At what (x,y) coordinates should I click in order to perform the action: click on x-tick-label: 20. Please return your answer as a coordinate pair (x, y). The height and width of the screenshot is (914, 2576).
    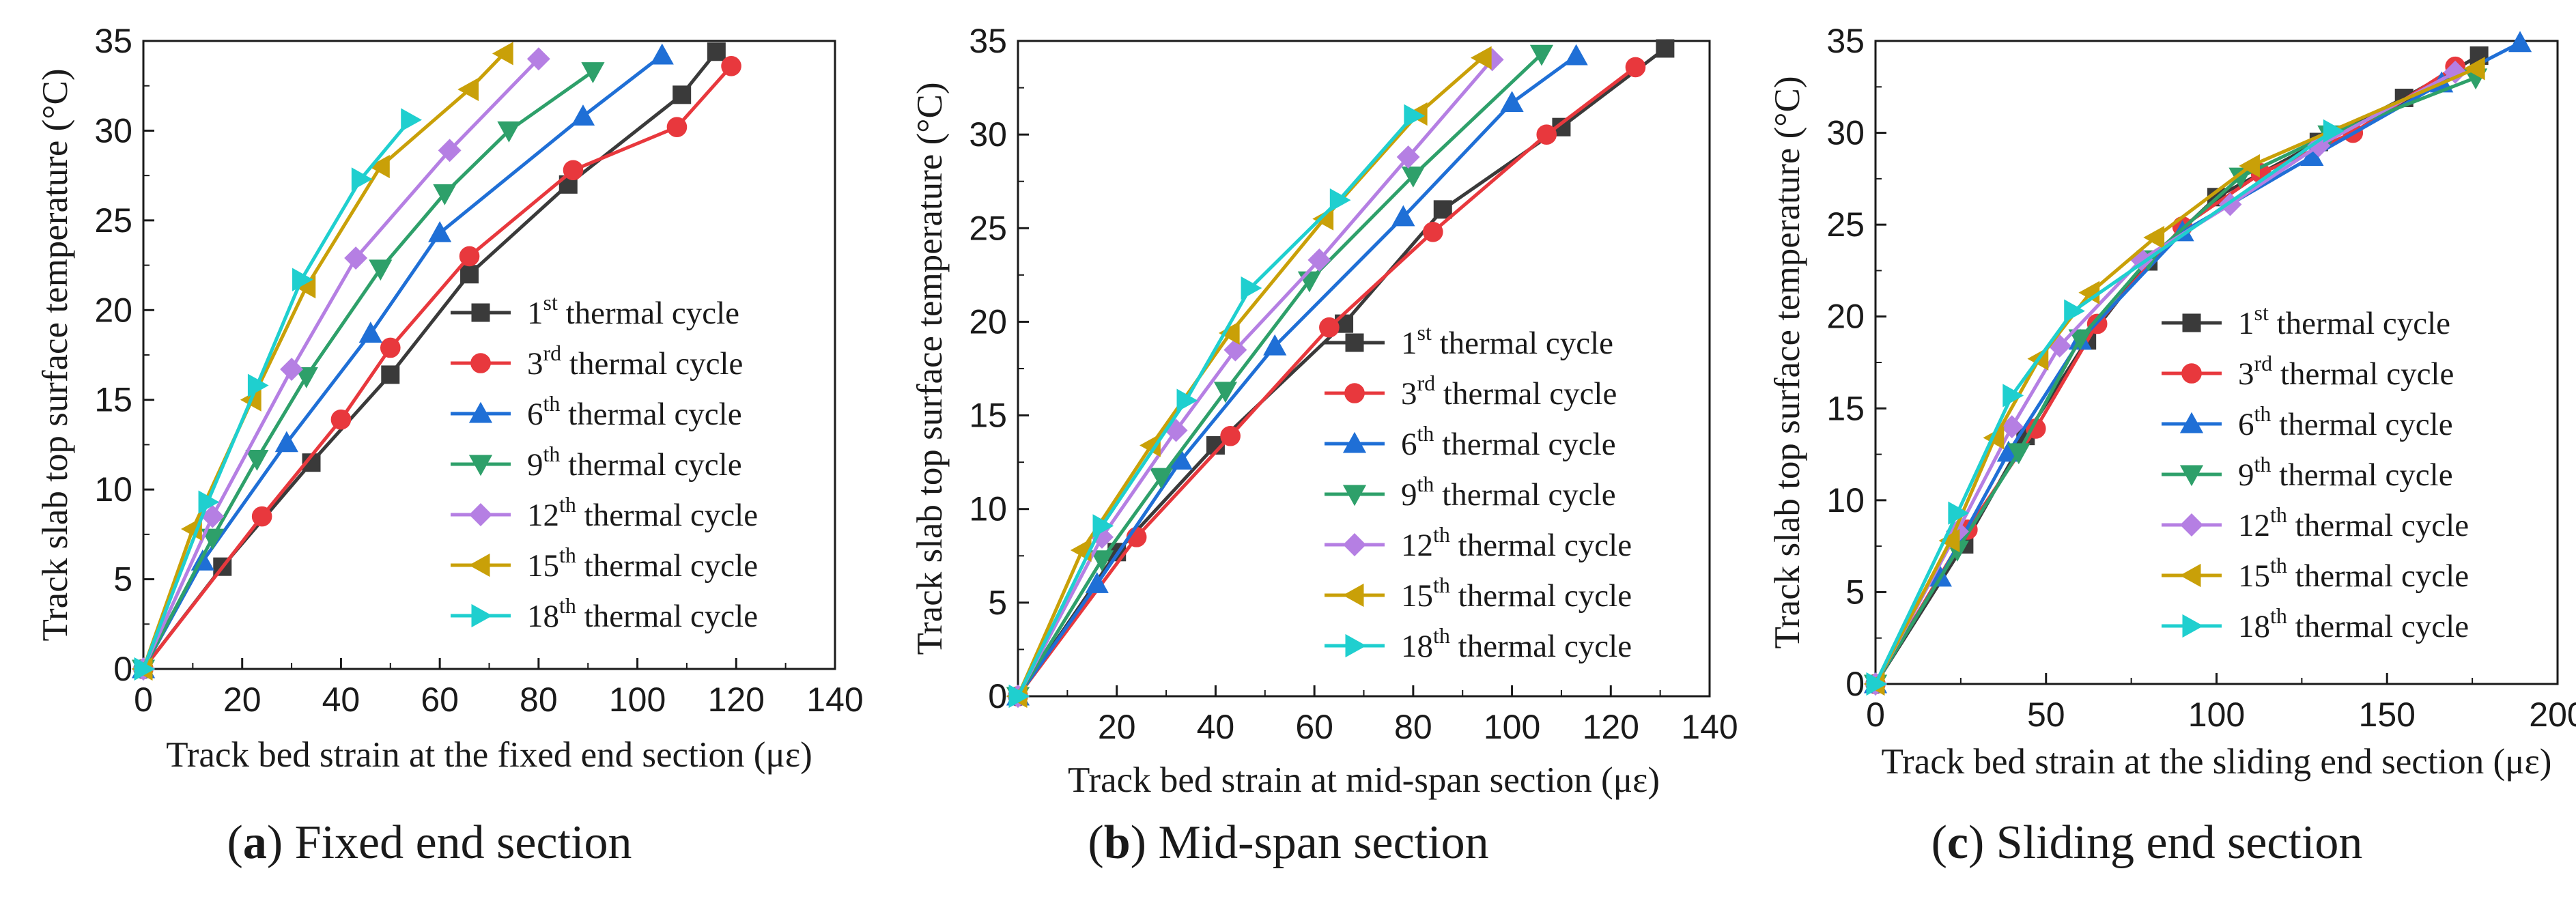
    Looking at the image, I should click on (242, 700).